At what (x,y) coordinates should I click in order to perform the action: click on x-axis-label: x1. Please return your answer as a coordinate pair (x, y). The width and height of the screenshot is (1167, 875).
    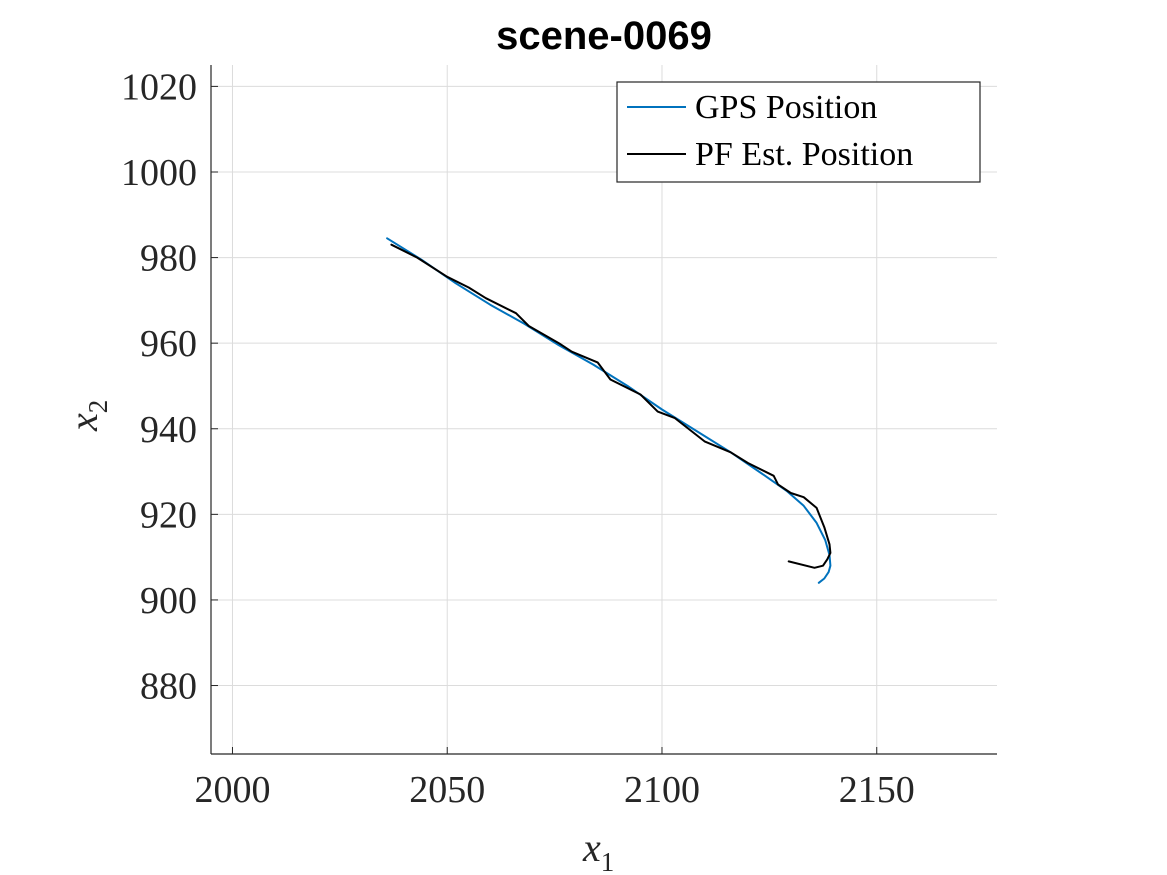
    Looking at the image, I should click on (598, 850).